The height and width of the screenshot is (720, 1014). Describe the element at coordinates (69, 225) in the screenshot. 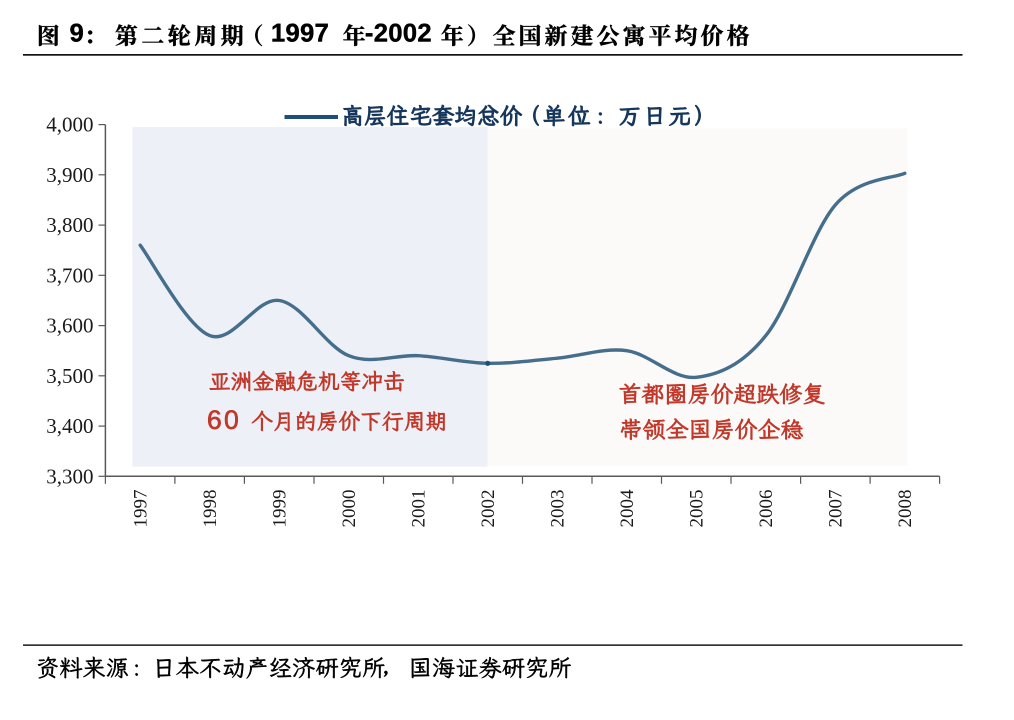

I see `svg-text: 3,800` at that location.